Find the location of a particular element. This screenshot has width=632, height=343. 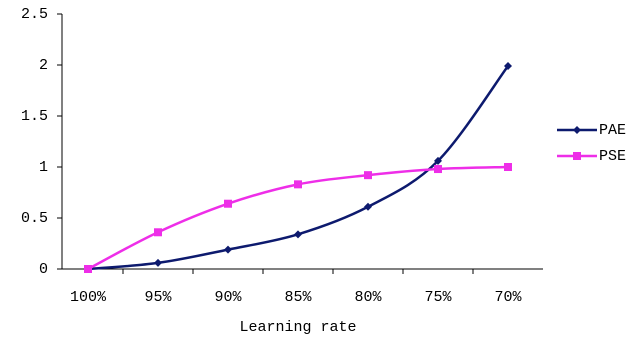

x-tick-label: 95% is located at coordinates (158, 297).